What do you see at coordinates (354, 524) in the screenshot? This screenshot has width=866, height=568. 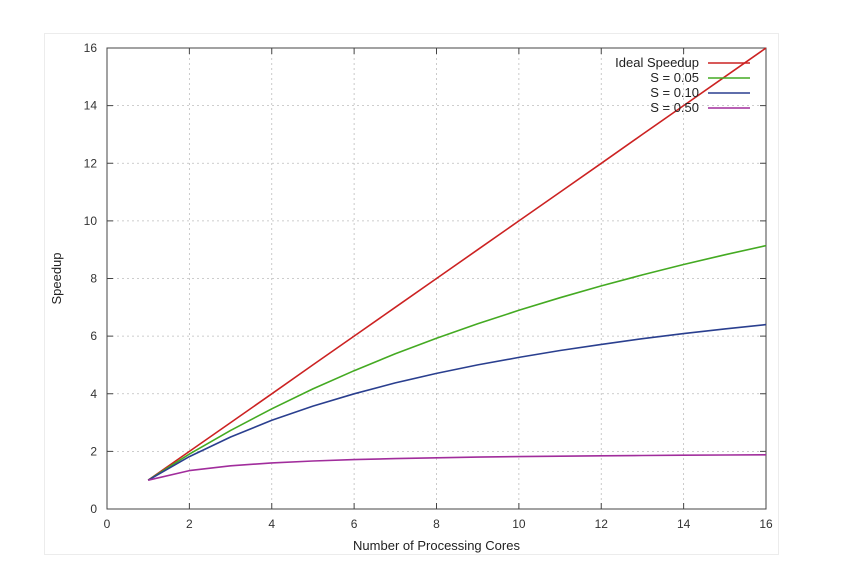 I see `x-tick-label: 6` at bounding box center [354, 524].